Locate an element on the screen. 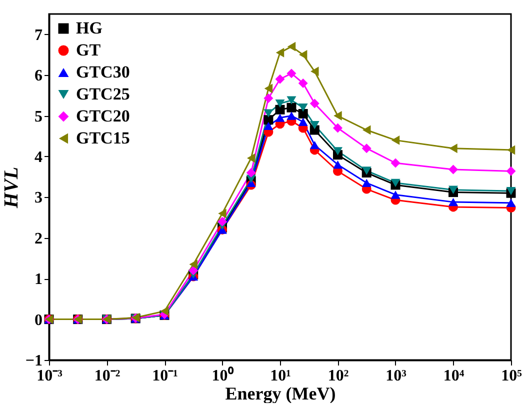 The height and width of the screenshot is (412, 529). legend-label: GTC30 is located at coordinates (103, 72).